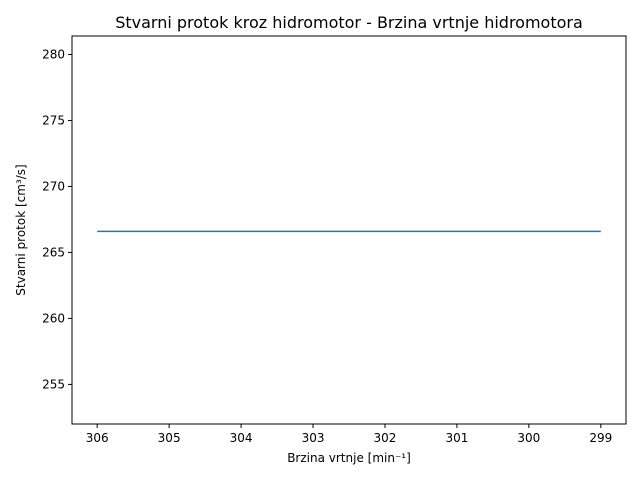 The image size is (640, 480). Describe the element at coordinates (349, 458) in the screenshot. I see `x-axis-label: Brzina vrtnje [min⁻¹]` at that location.